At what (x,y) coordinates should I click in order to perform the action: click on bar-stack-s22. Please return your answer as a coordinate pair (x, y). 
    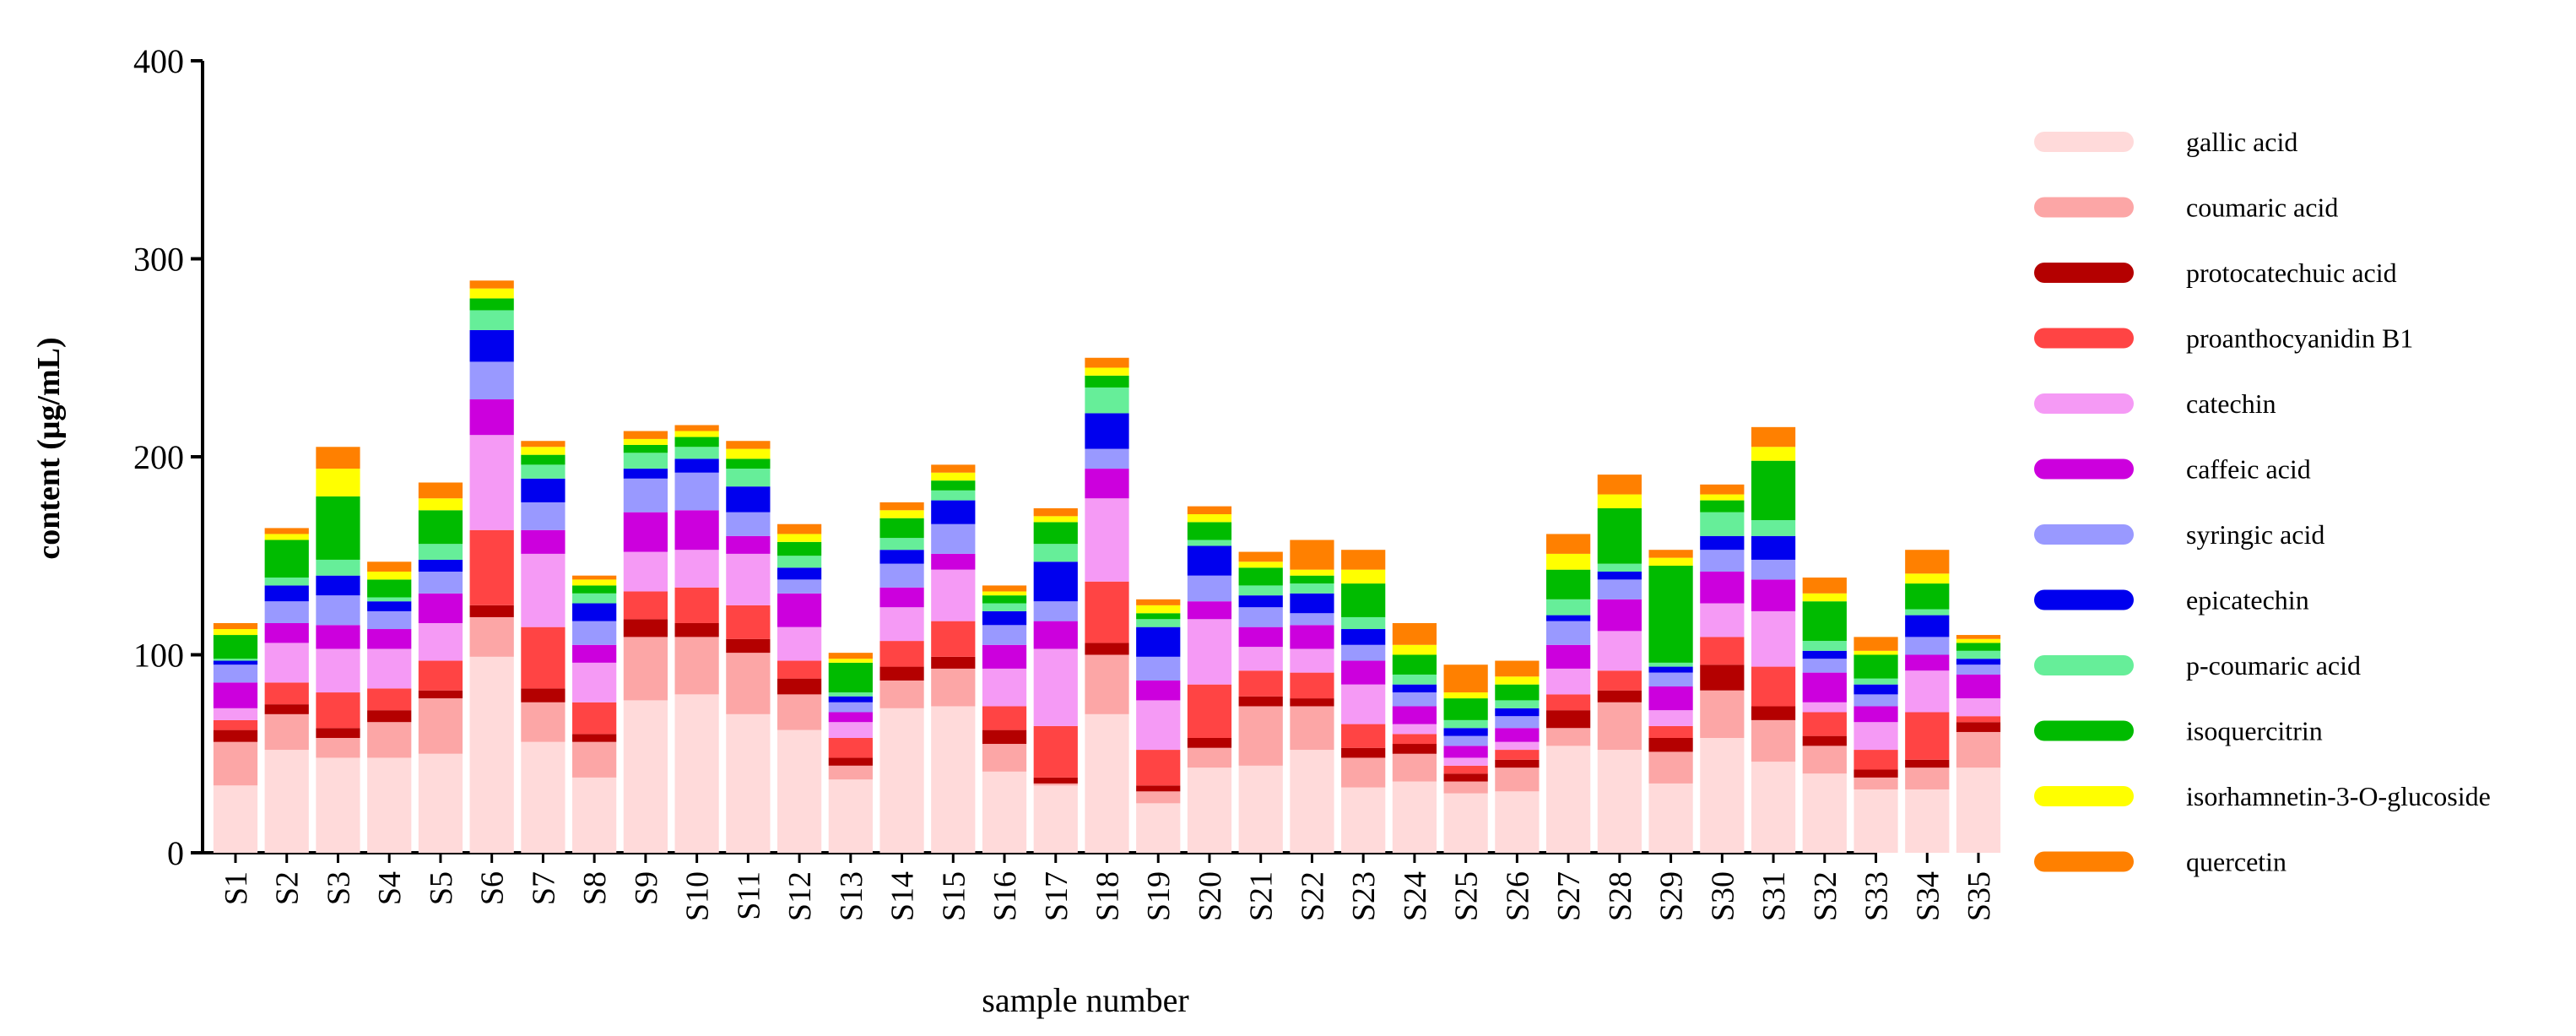
    Looking at the image, I should click on (1312, 696).